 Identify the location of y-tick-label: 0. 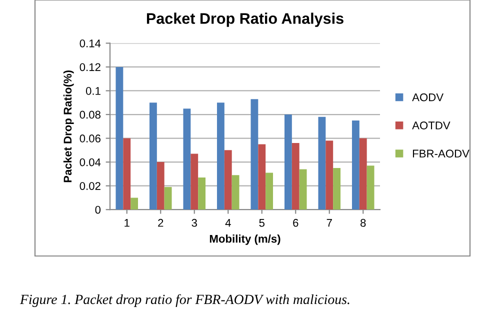
(98, 210).